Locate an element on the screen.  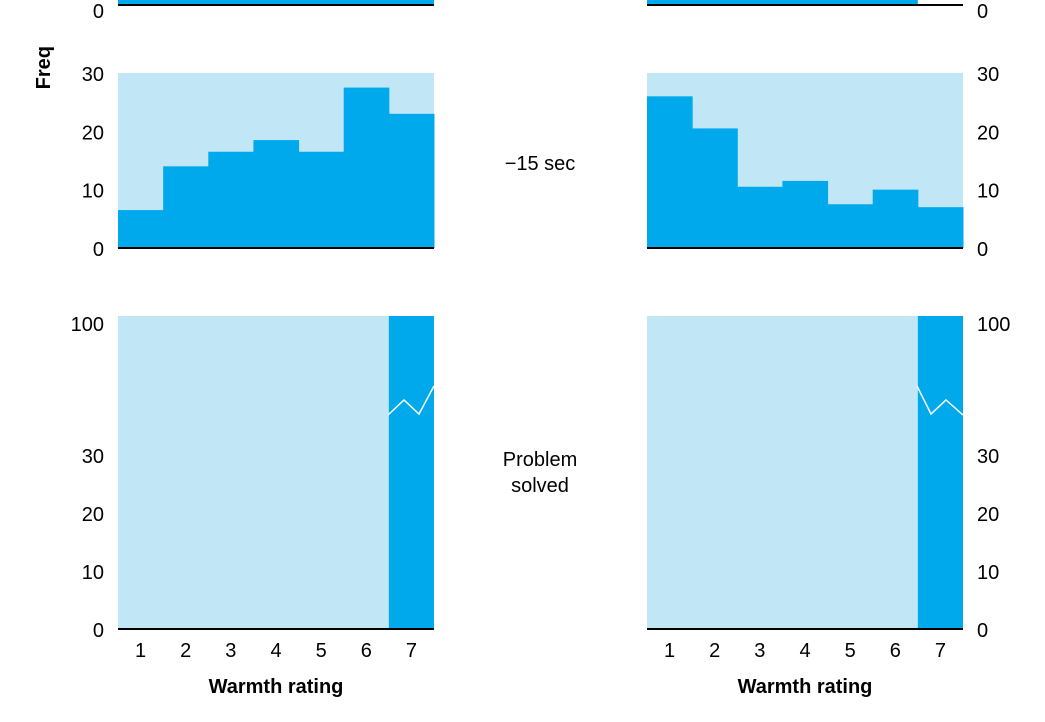
bot-left-ytick-20: 20 is located at coordinates (93, 515).